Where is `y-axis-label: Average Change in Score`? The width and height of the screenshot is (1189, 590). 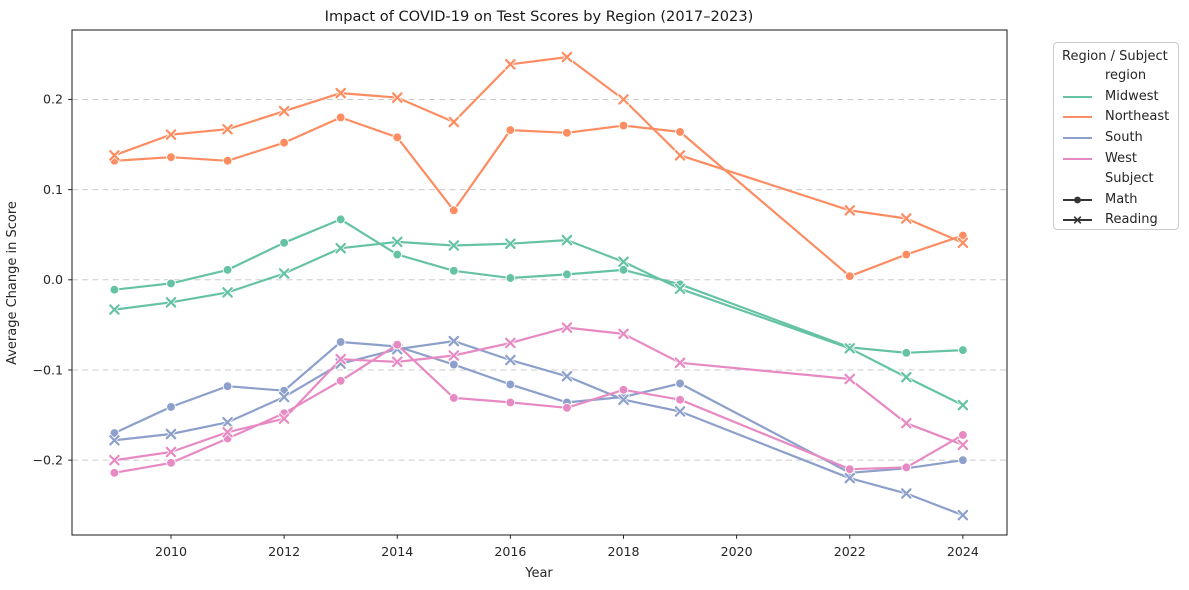
y-axis-label: Average Change in Score is located at coordinates (12, 283).